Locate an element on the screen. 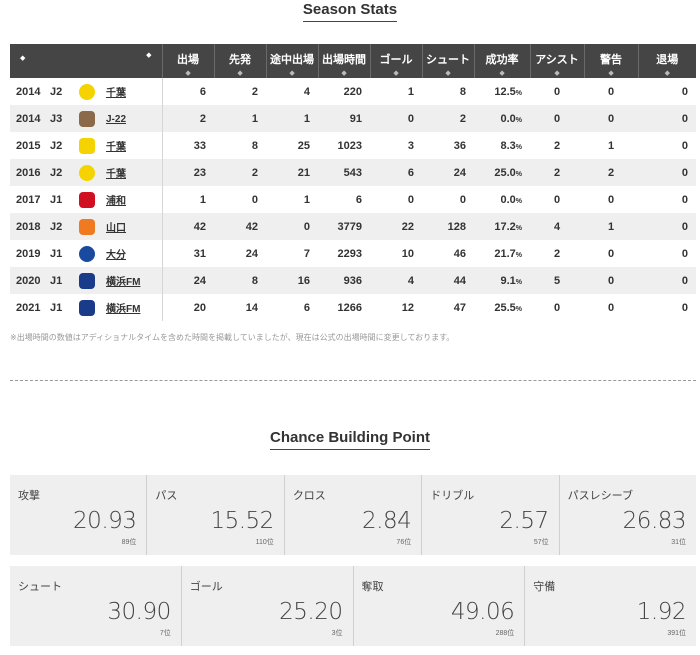 This screenshot has height=655, width=700. stat-cell: 91 is located at coordinates (344, 118).